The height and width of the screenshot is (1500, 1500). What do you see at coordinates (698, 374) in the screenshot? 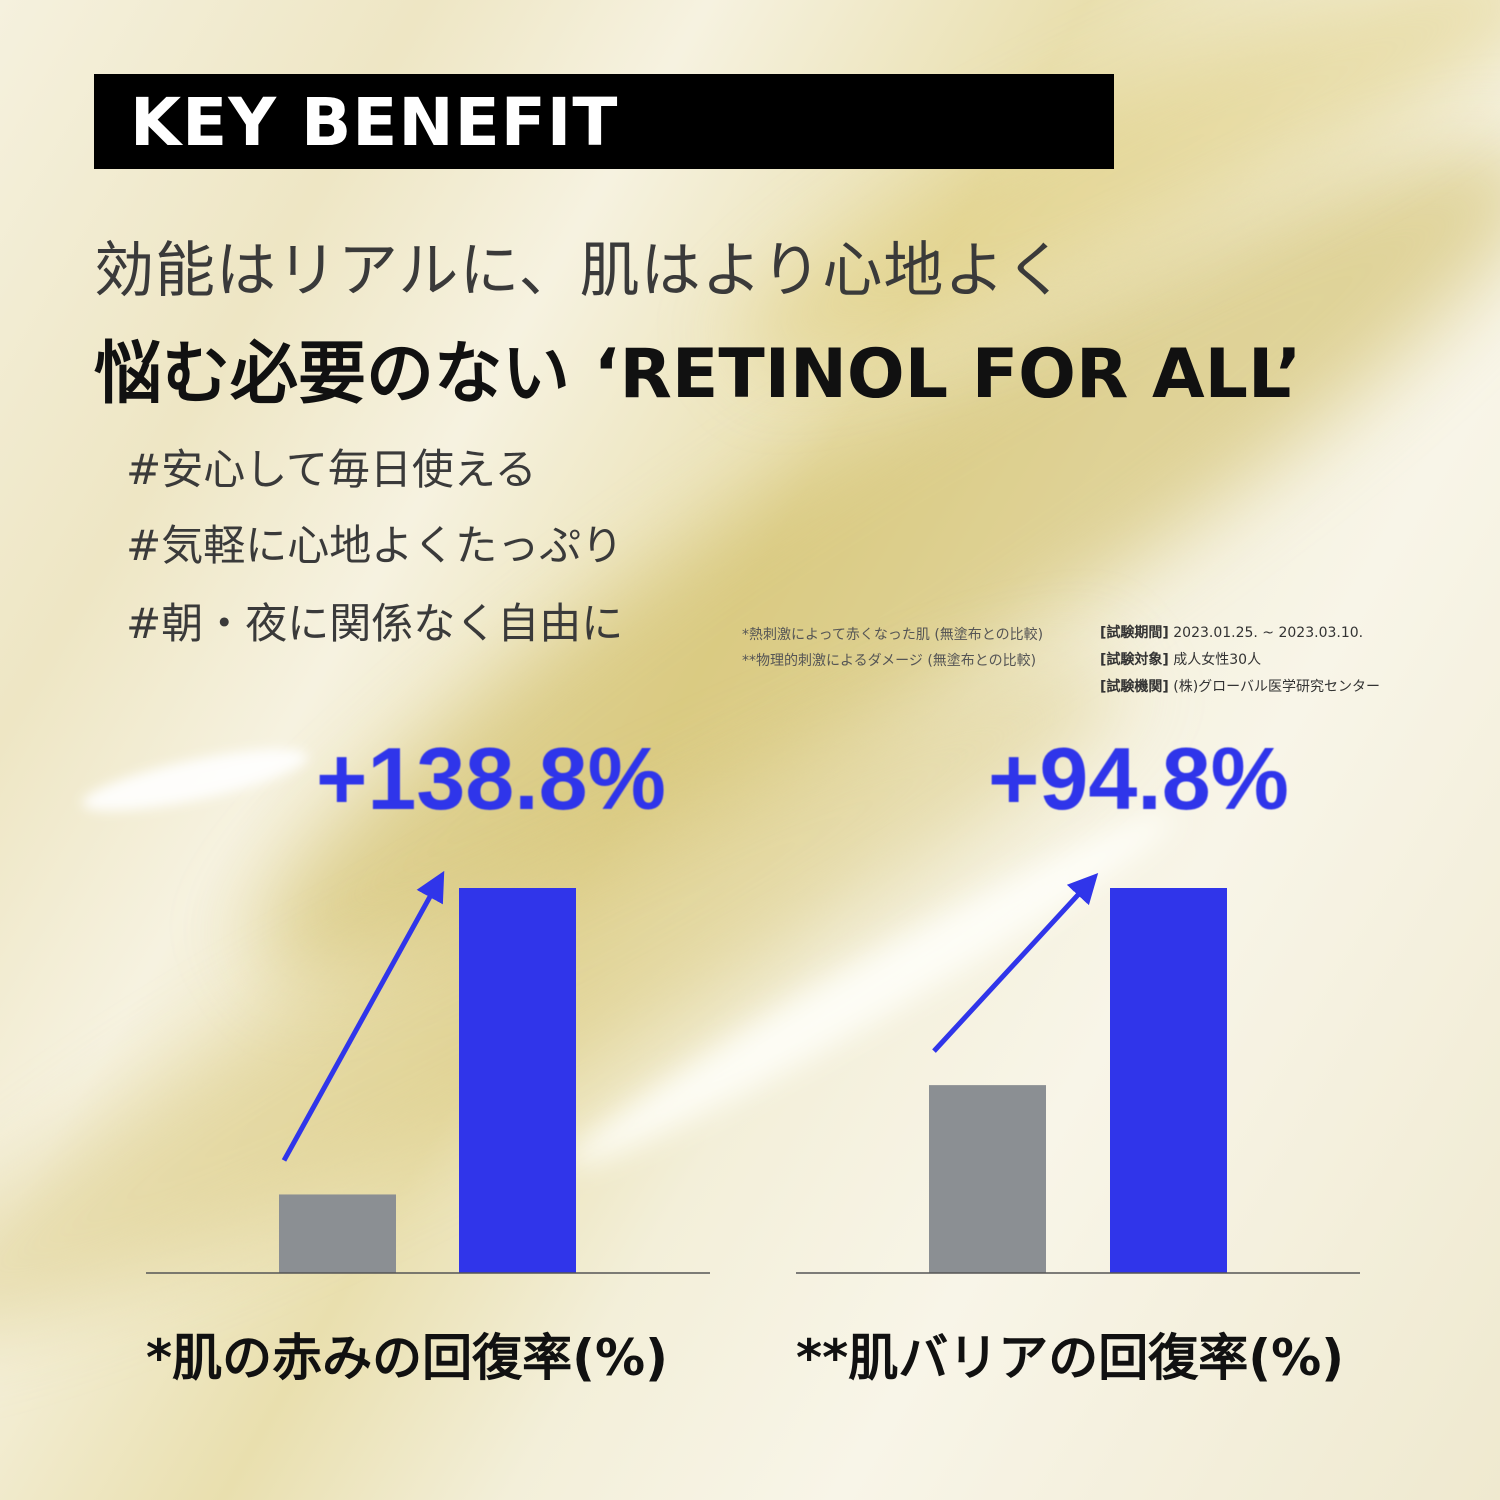
I see `headline-line-2: 悩む必要のない ‘RETINOL FOR ALL’` at bounding box center [698, 374].